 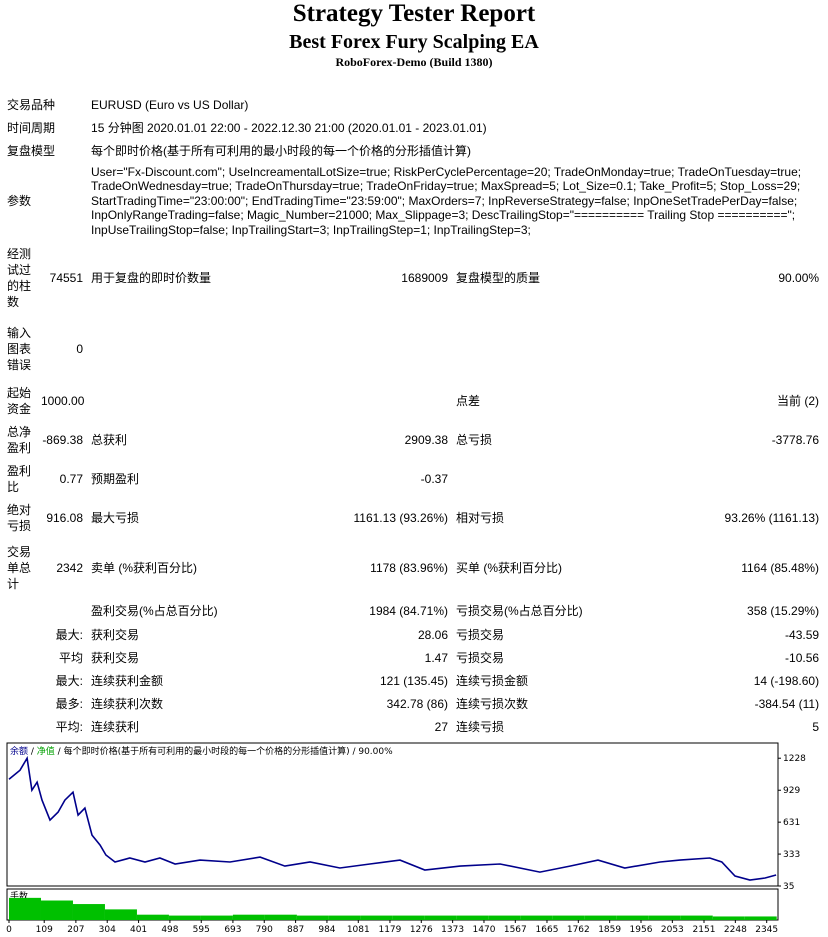 What do you see at coordinates (80, 348) in the screenshot?
I see `stat-value: 0` at bounding box center [80, 348].